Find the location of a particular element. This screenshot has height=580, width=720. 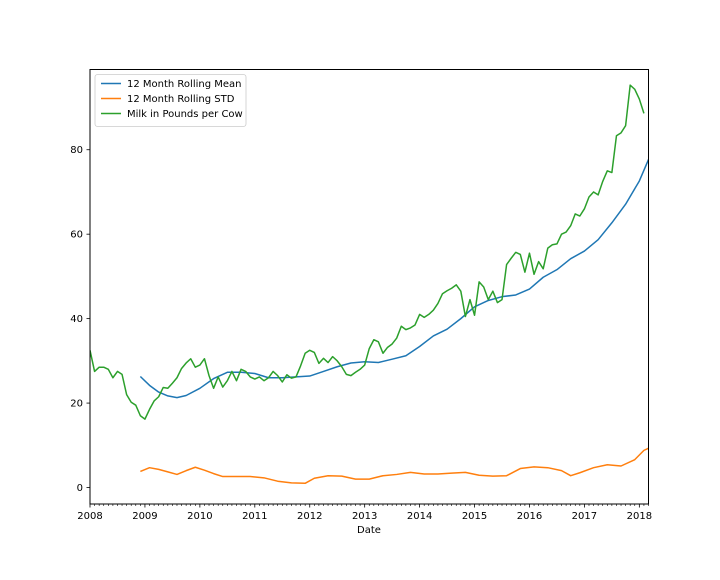

x-axis-label: Date is located at coordinates (369, 530).